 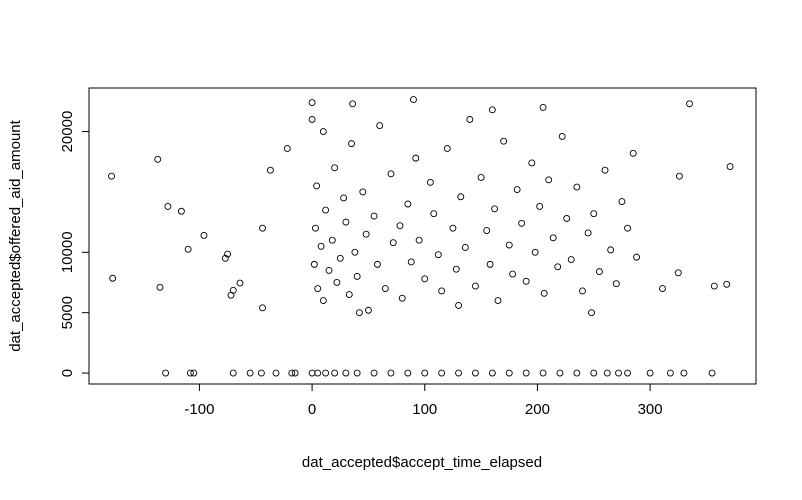 I want to click on x-tick-label: 100, so click(x=424, y=409).